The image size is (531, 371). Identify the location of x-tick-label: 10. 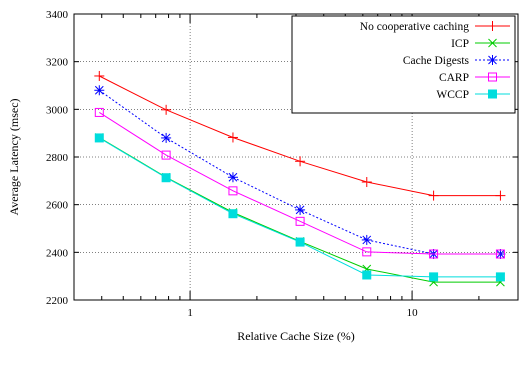
(413, 313).